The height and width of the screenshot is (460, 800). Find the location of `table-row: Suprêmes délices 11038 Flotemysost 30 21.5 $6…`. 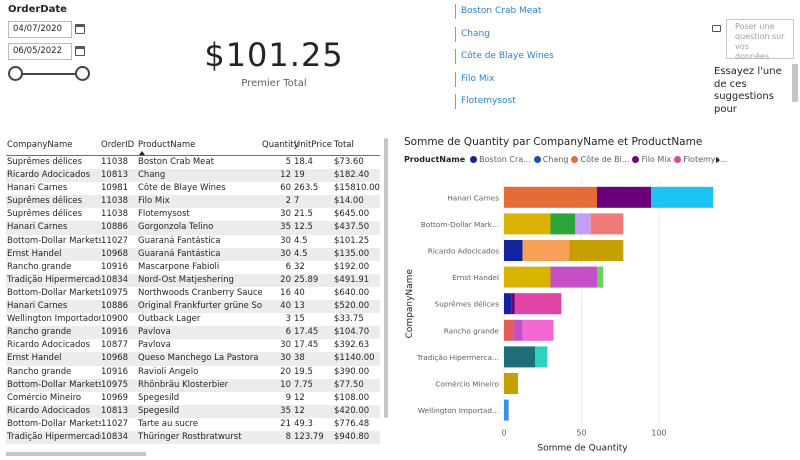

table-row: Suprêmes délices 11038 Flotemysost 30 21.5 $6… is located at coordinates (193, 214).